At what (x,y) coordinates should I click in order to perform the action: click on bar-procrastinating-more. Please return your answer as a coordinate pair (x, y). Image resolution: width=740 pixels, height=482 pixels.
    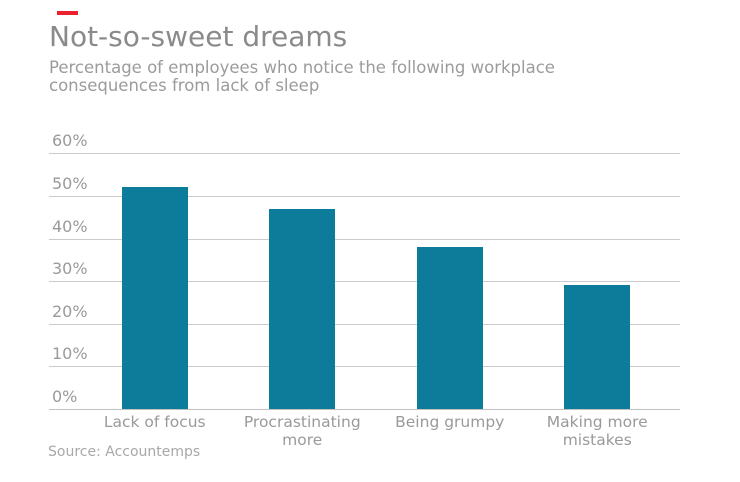
    Looking at the image, I should click on (302, 308).